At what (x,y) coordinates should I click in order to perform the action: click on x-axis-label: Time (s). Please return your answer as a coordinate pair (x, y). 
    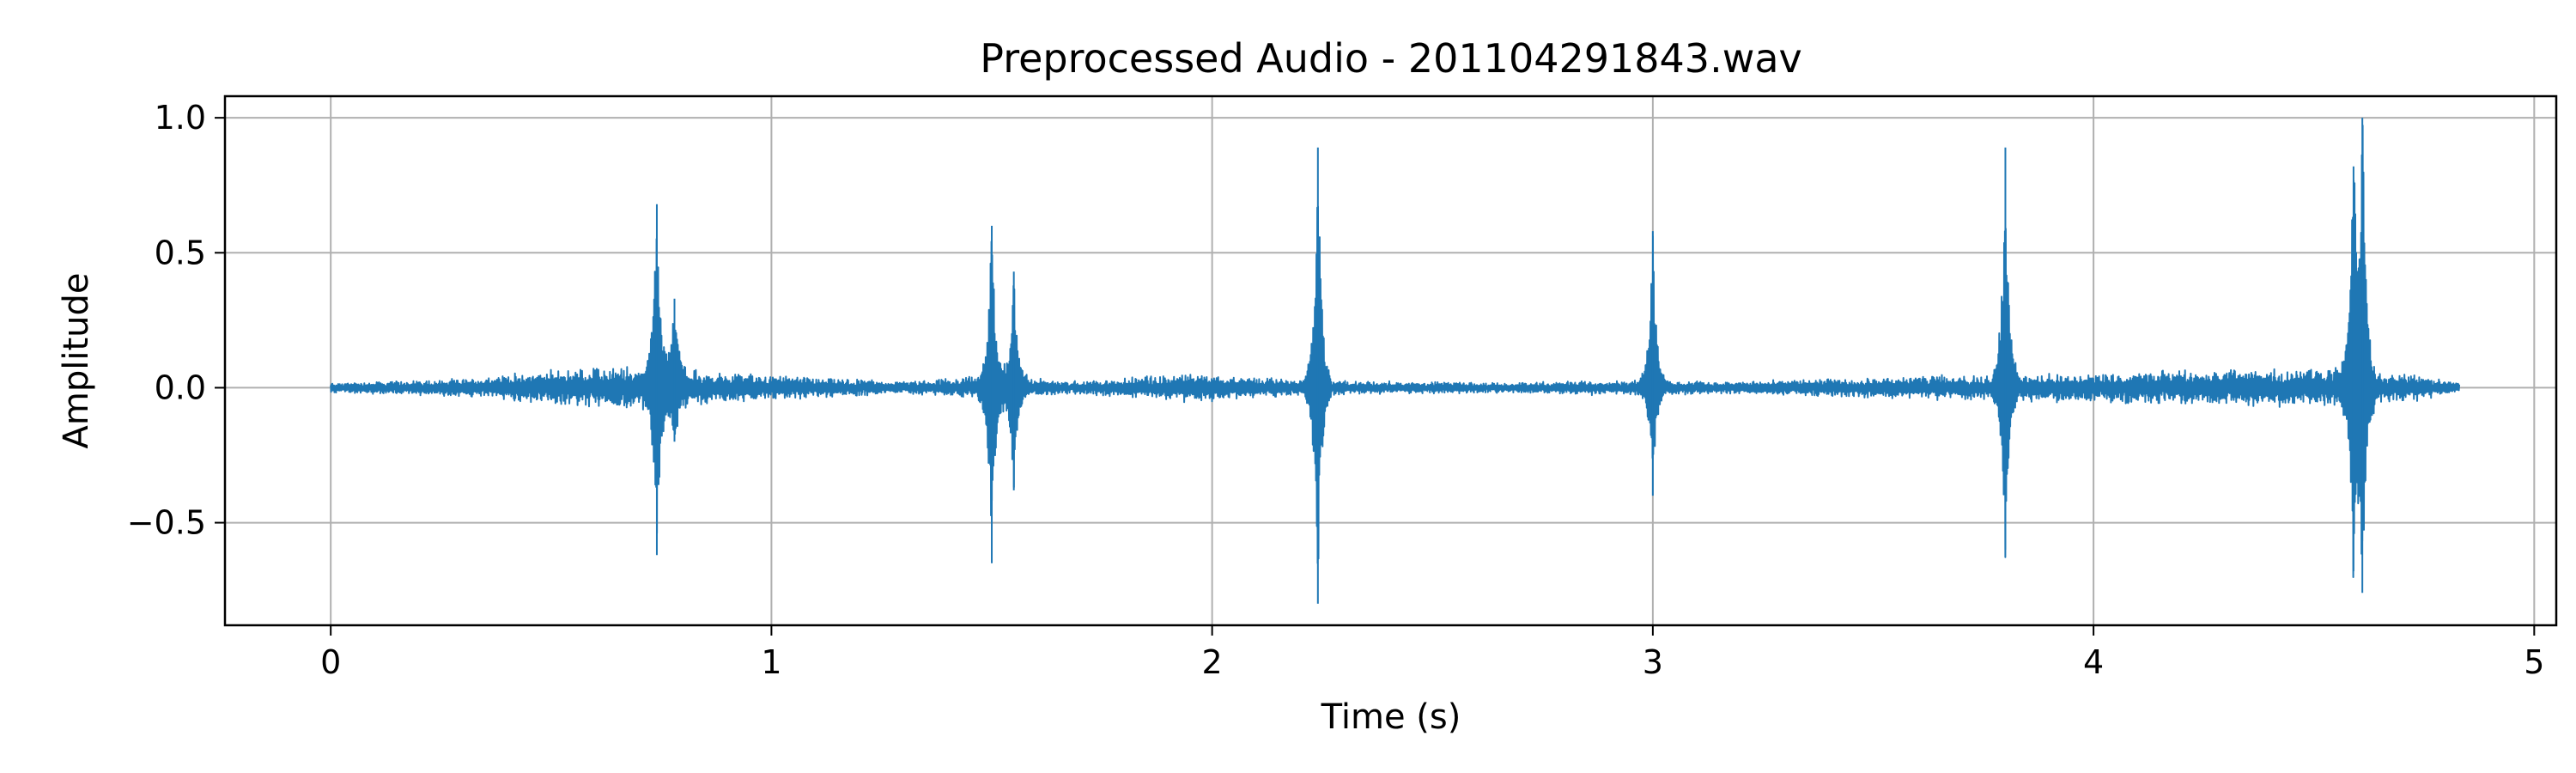
    Looking at the image, I should click on (1391, 717).